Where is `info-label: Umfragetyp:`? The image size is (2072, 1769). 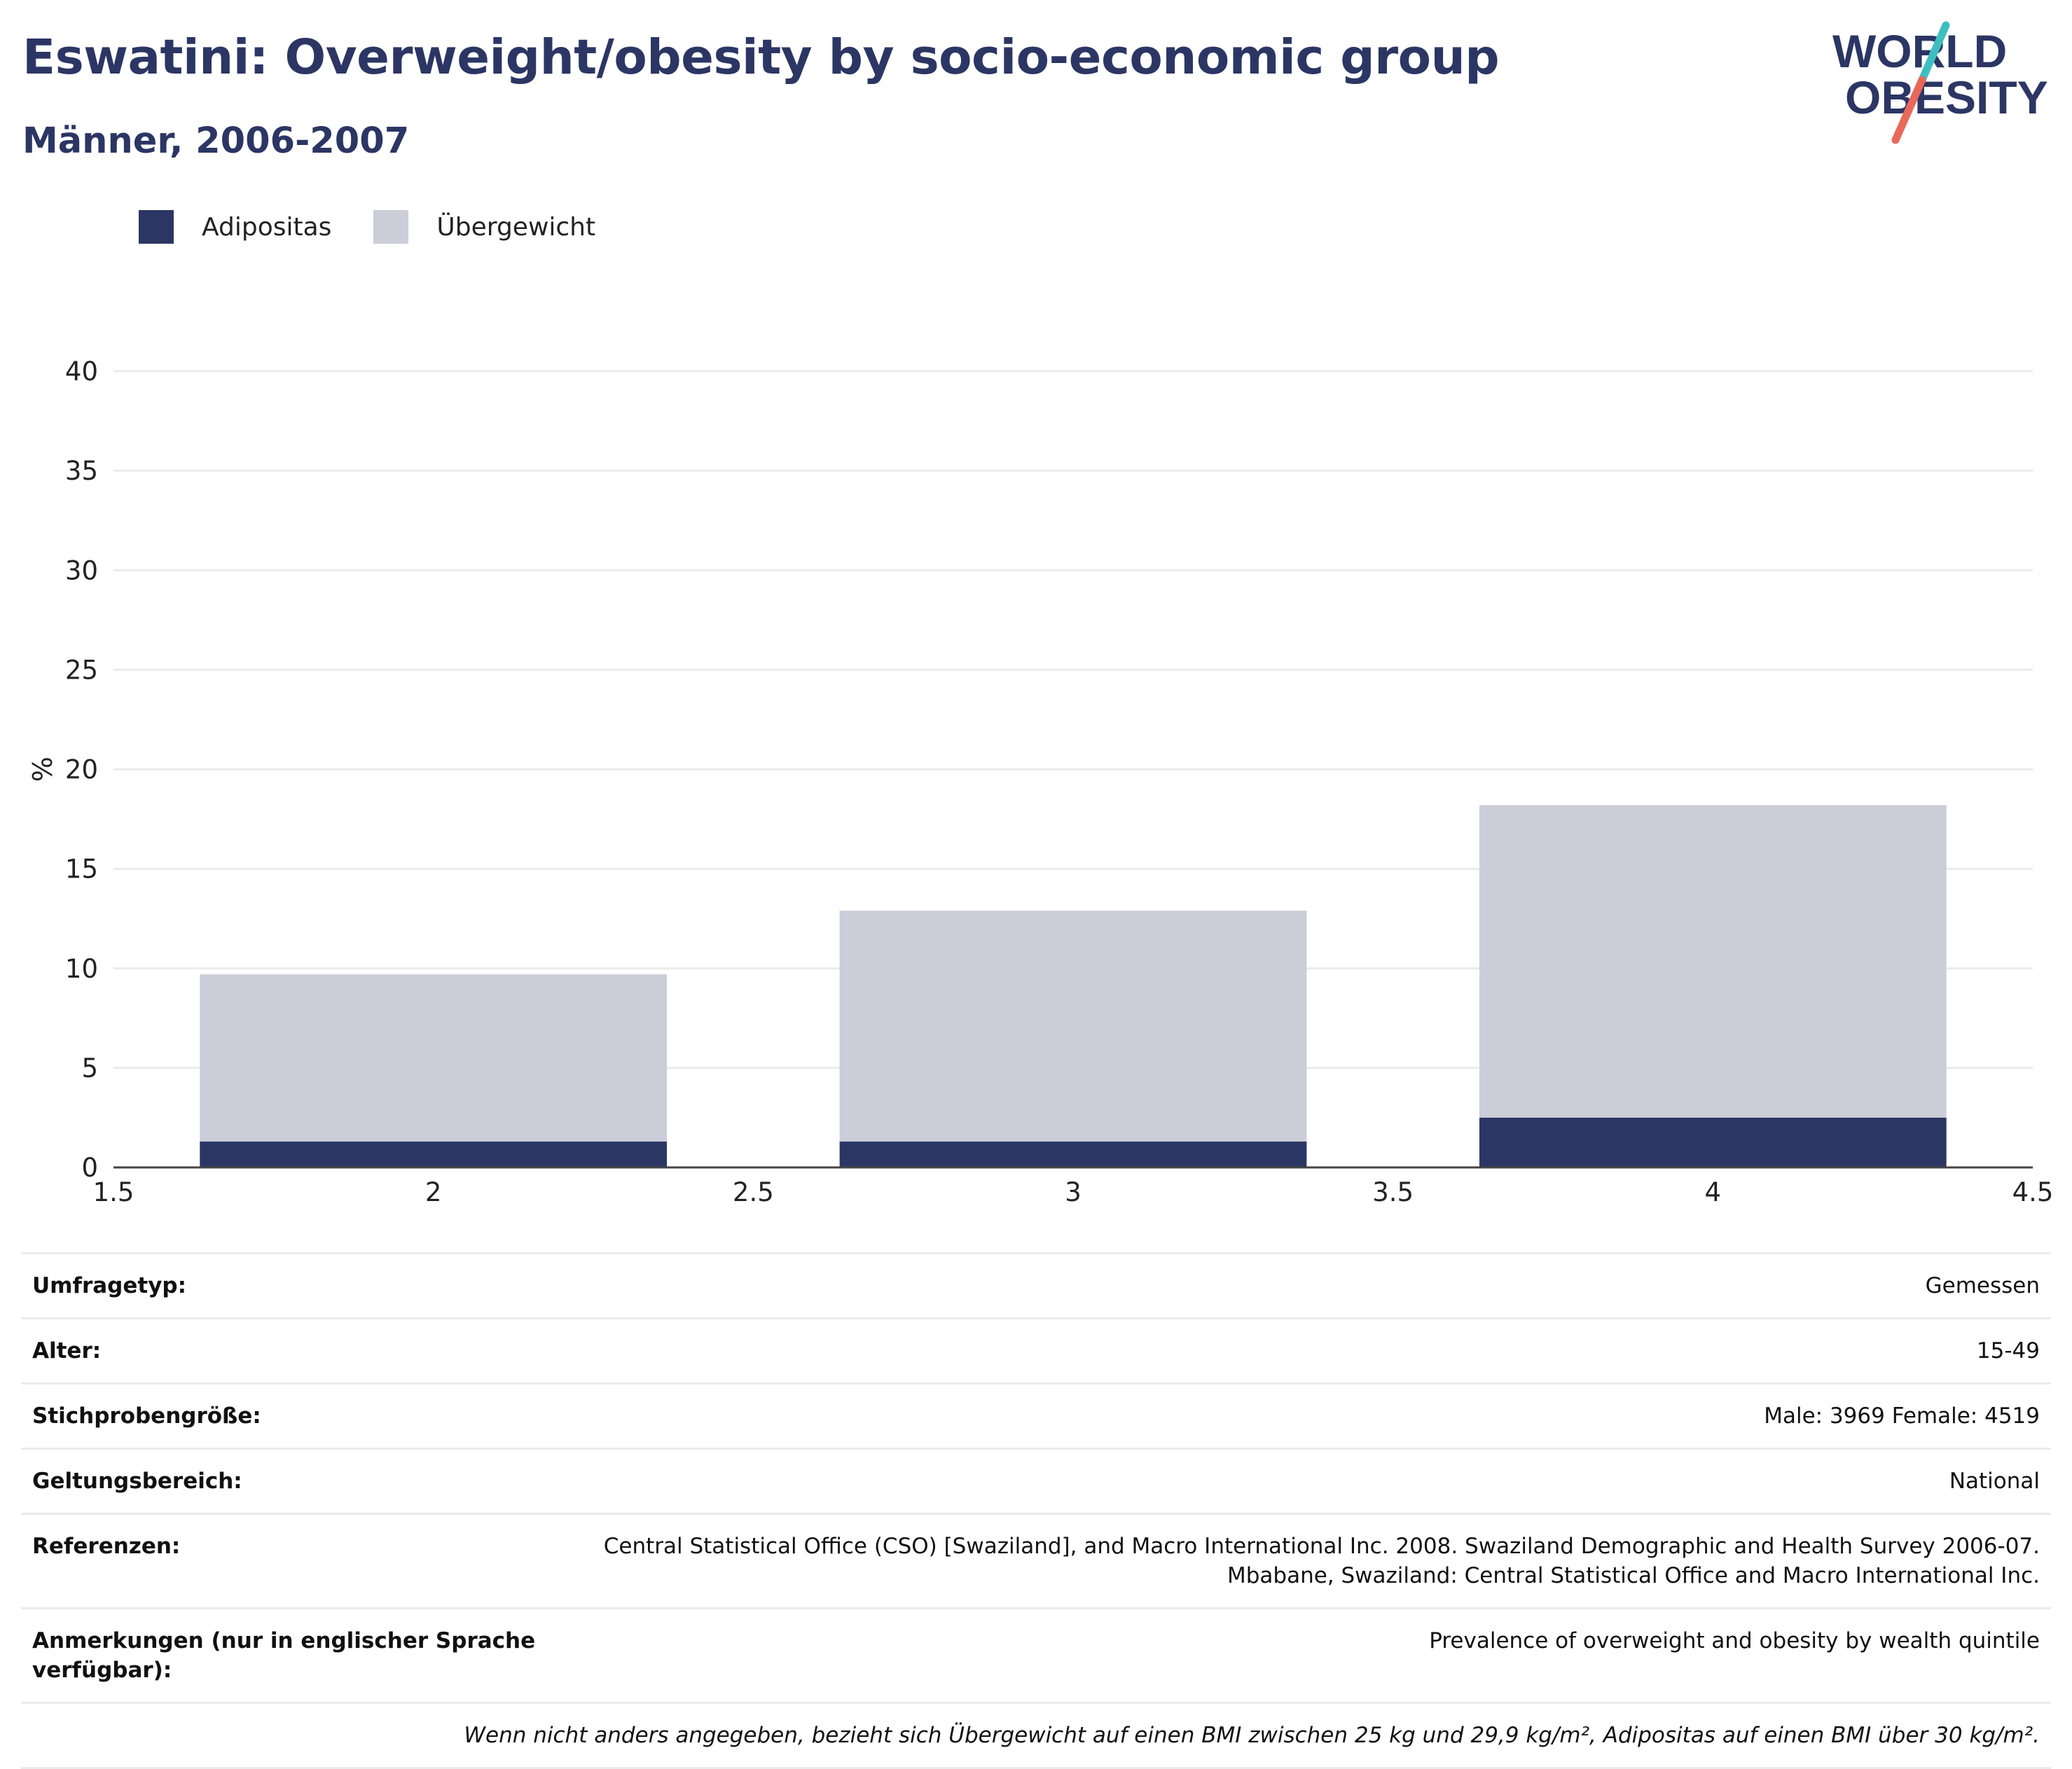
info-label: Umfragetyp: is located at coordinates (109, 1286).